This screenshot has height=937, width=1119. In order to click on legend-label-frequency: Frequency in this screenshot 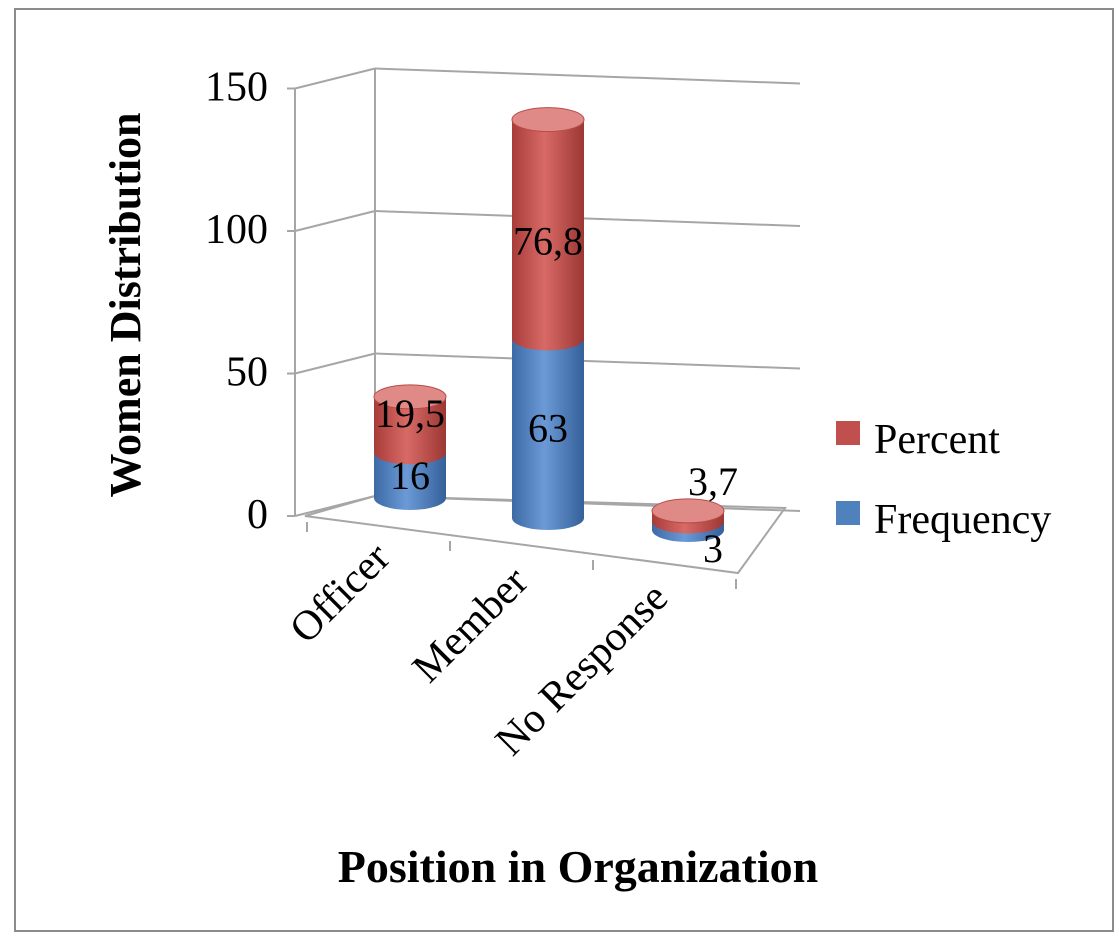, I will do `click(962, 520)`.